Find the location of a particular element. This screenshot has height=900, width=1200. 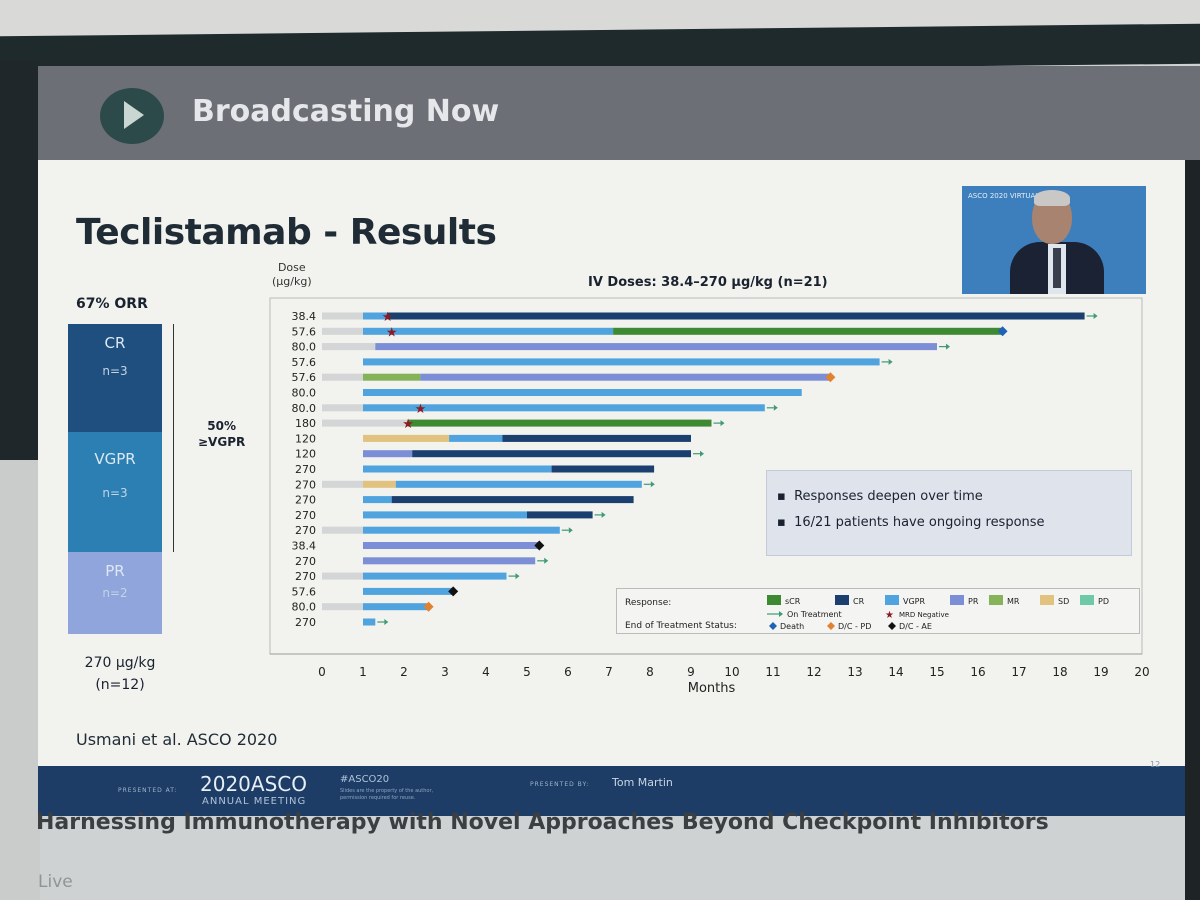

vgpr-rate-value: 50% is located at coordinates (221, 426).